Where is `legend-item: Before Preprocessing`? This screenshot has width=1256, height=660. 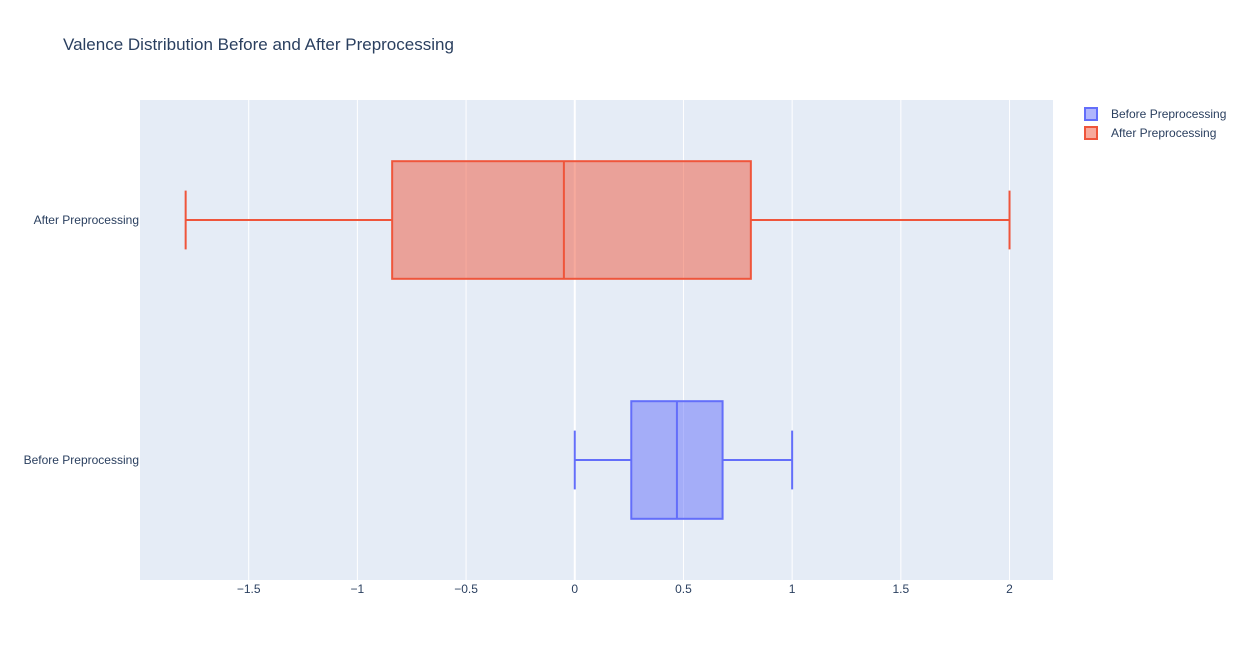 legend-item: Before Preprocessing is located at coordinates (1155, 114).